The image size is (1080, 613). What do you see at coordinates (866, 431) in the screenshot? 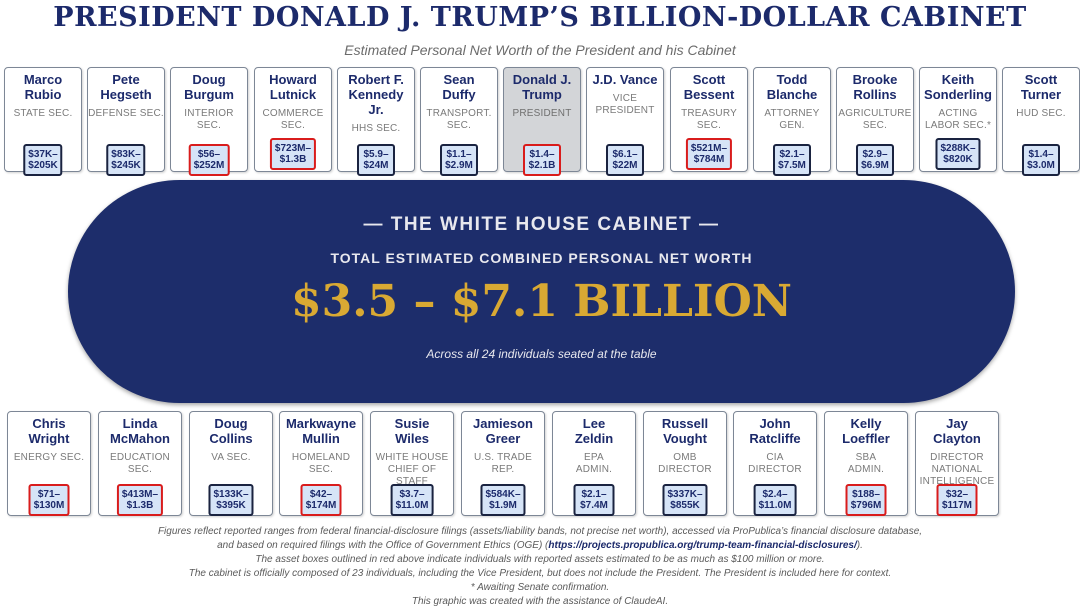
I see `member-name: Kelly Loeffler` at bounding box center [866, 431].